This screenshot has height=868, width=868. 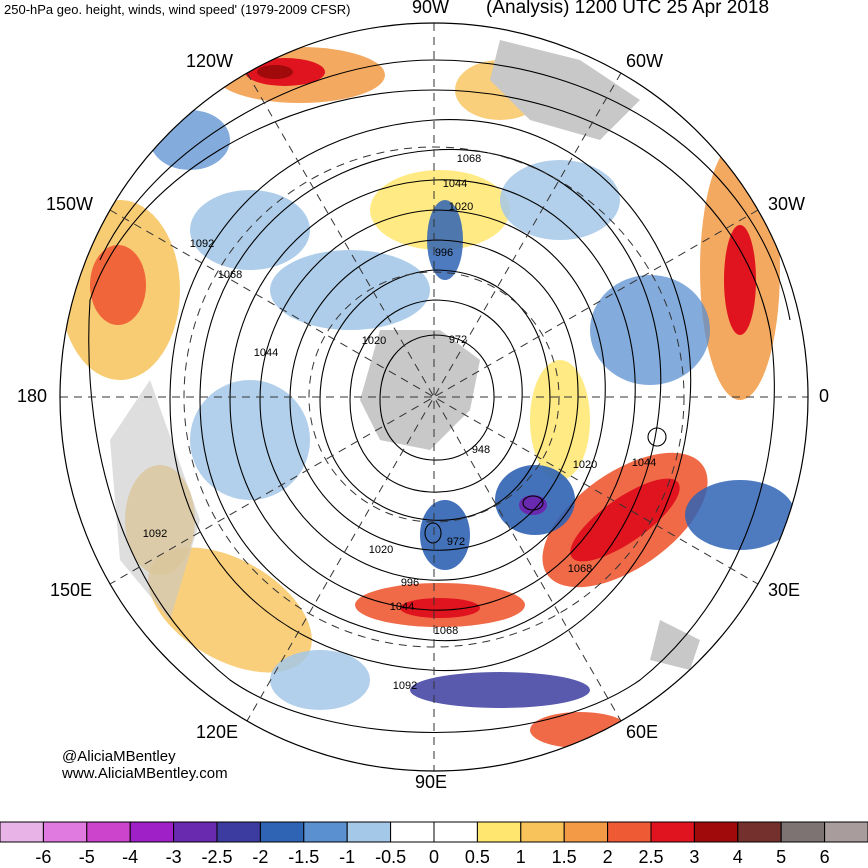 What do you see at coordinates (628, 9) in the screenshot?
I see `chart-title-right: (Analysis) 1200 UTC 25 Apr 2018` at bounding box center [628, 9].